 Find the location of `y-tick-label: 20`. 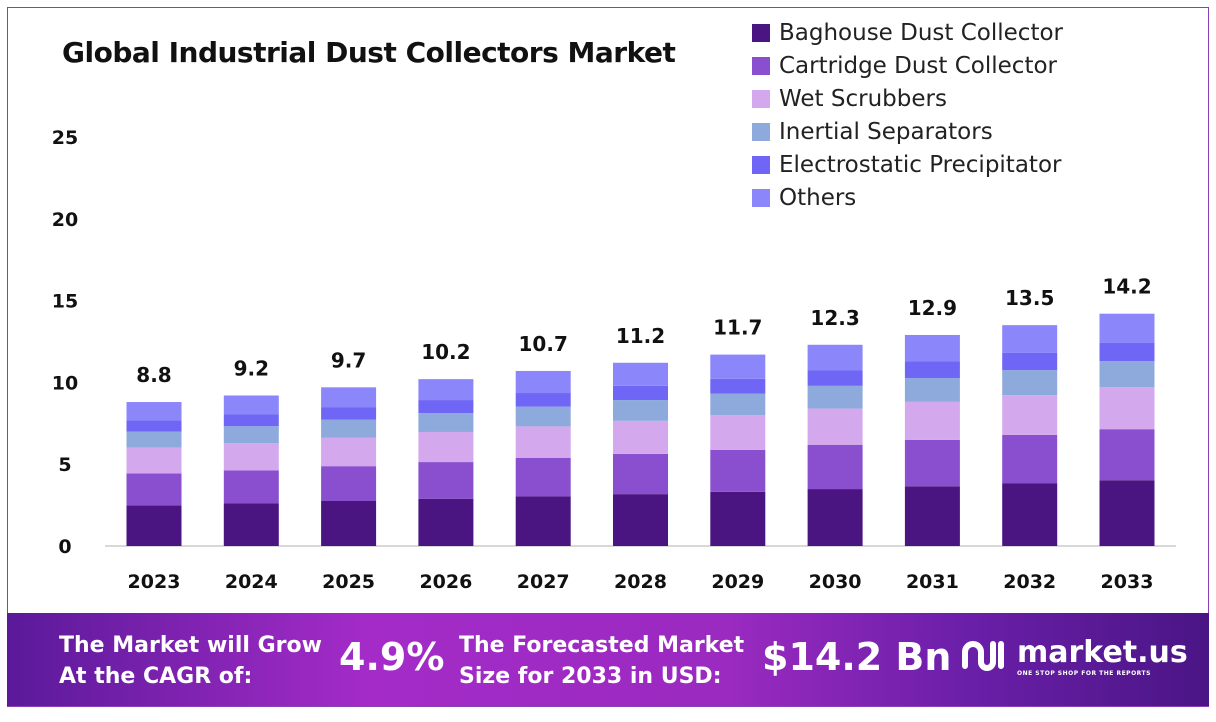

y-tick-label: 20 is located at coordinates (65, 220).